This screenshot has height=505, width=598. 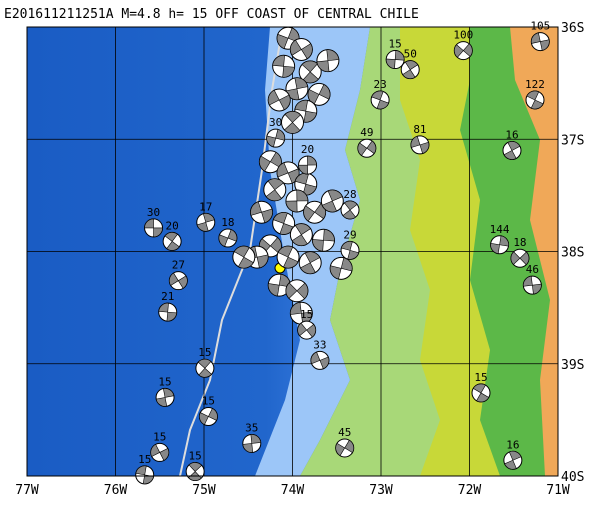 I want to click on lat-label: 37S, so click(x=572, y=140).